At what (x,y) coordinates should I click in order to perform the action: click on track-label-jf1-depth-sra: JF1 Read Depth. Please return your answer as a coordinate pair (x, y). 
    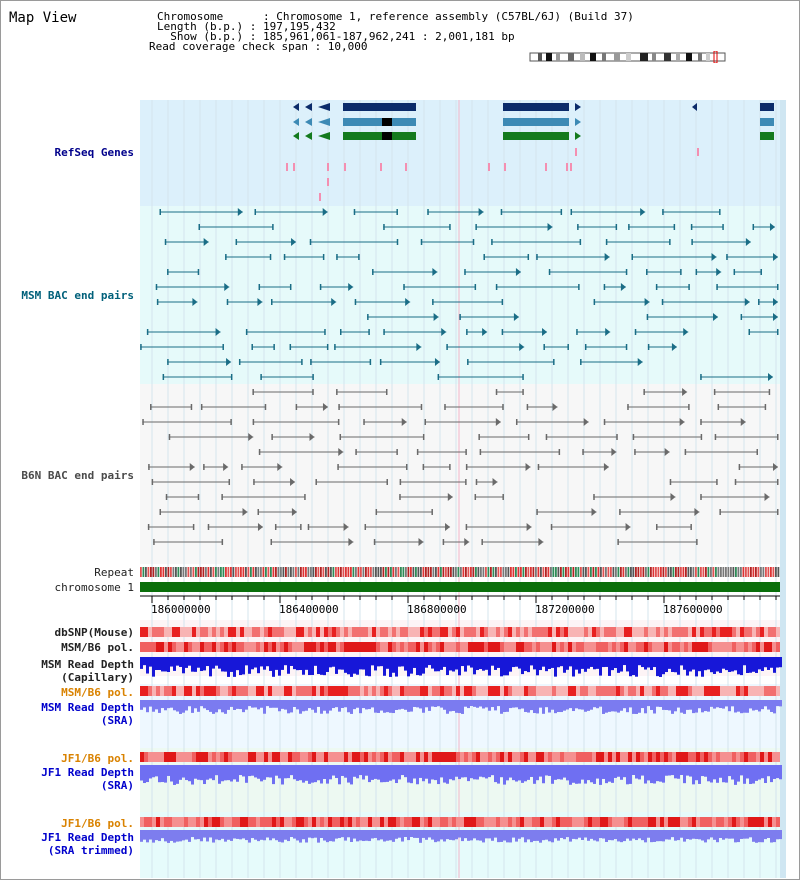
    Looking at the image, I should click on (87, 772).